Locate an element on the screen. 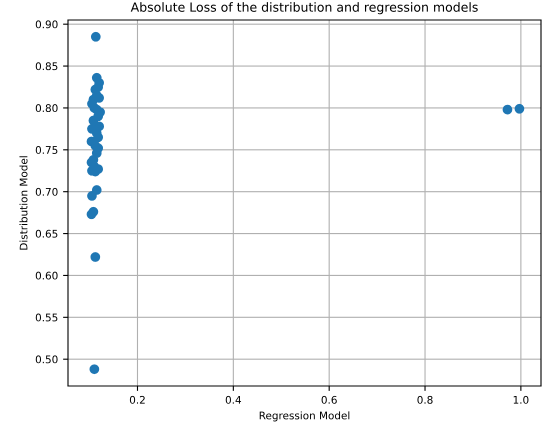  y-tick-label: 0.60 is located at coordinates (47, 276).